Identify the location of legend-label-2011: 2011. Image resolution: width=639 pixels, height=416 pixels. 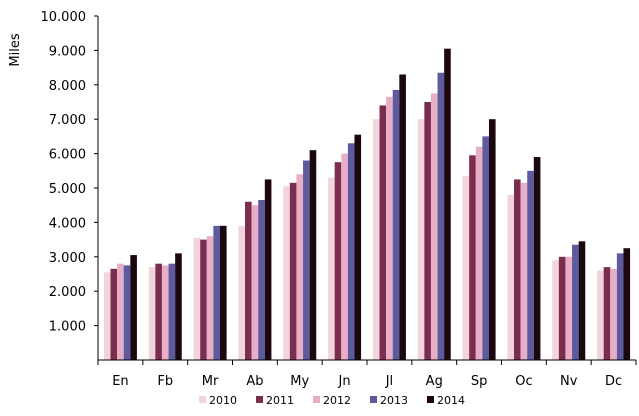
(280, 400).